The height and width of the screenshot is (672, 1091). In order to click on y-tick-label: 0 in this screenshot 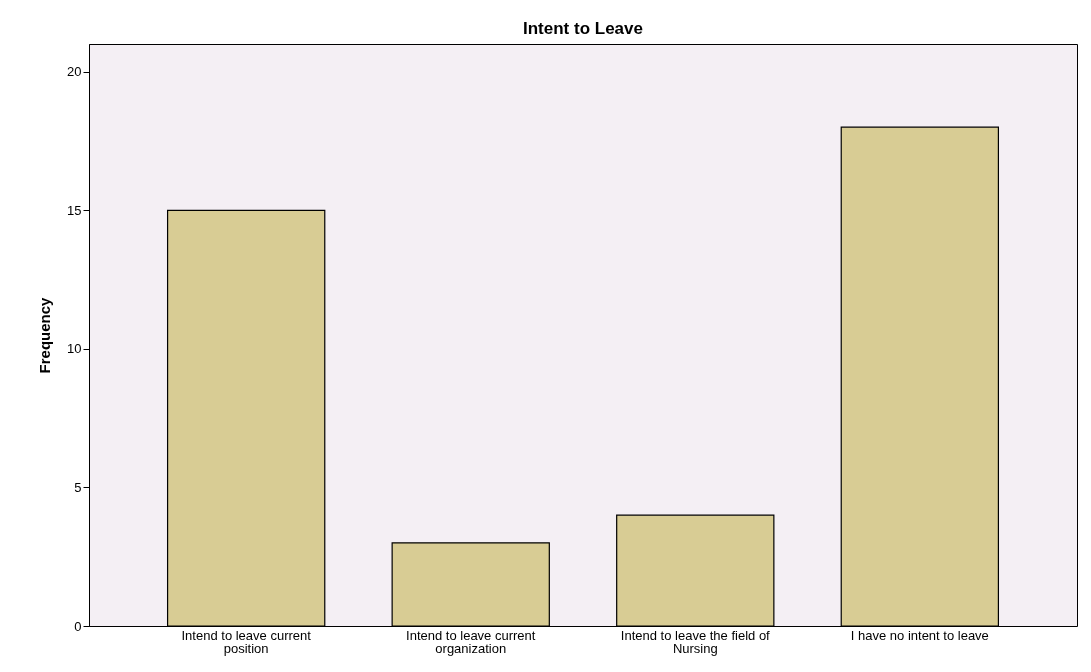, I will do `click(78, 626)`.